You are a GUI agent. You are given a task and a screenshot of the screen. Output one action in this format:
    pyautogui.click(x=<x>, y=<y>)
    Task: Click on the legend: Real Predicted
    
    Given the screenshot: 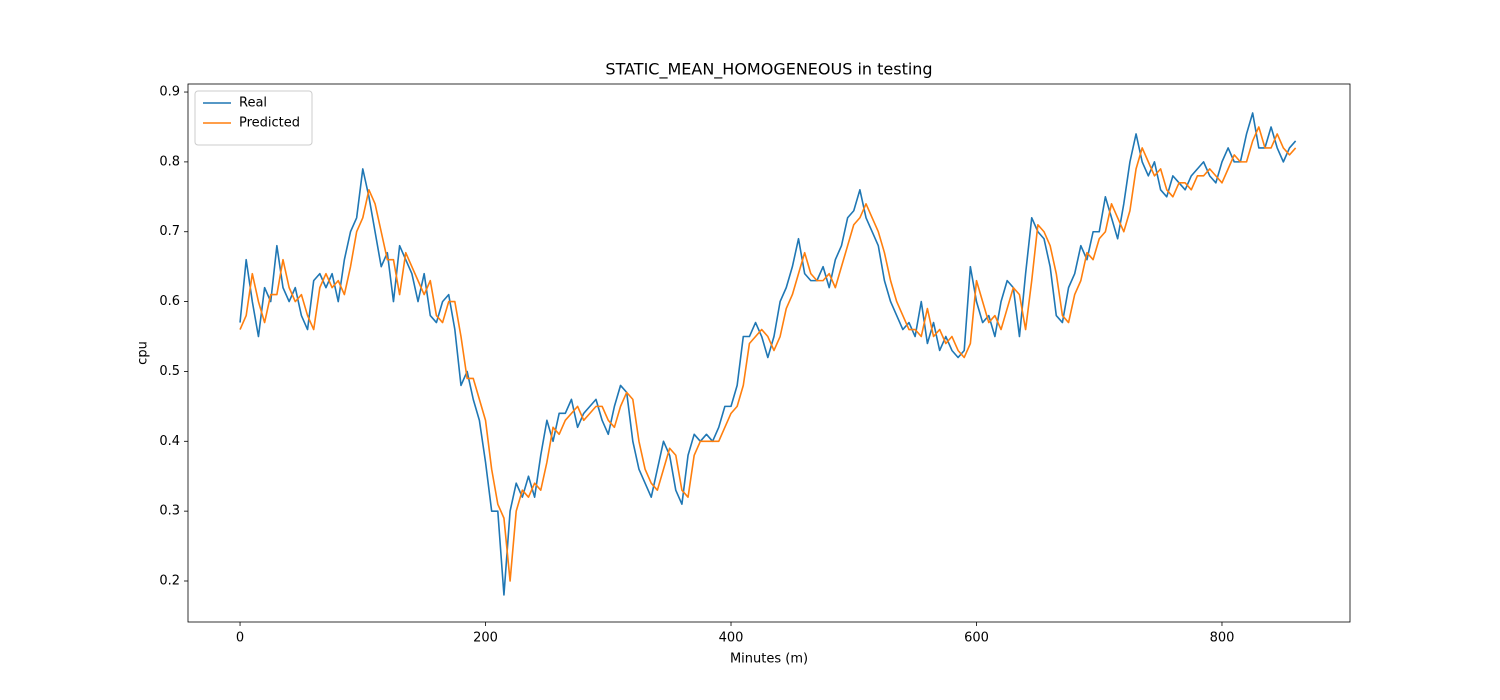 What is the action you would take?
    pyautogui.click(x=253, y=118)
    